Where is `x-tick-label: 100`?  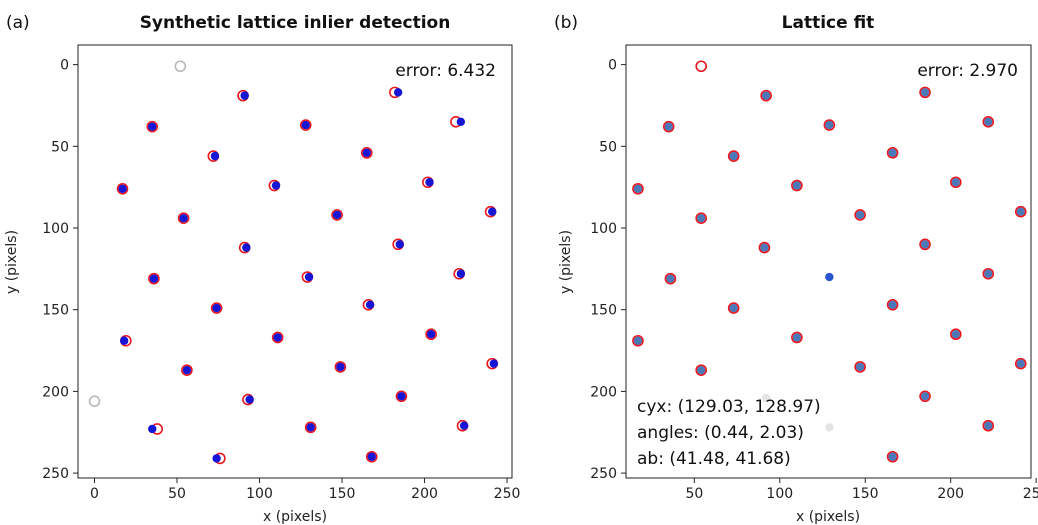
x-tick-label: 100 is located at coordinates (259, 494).